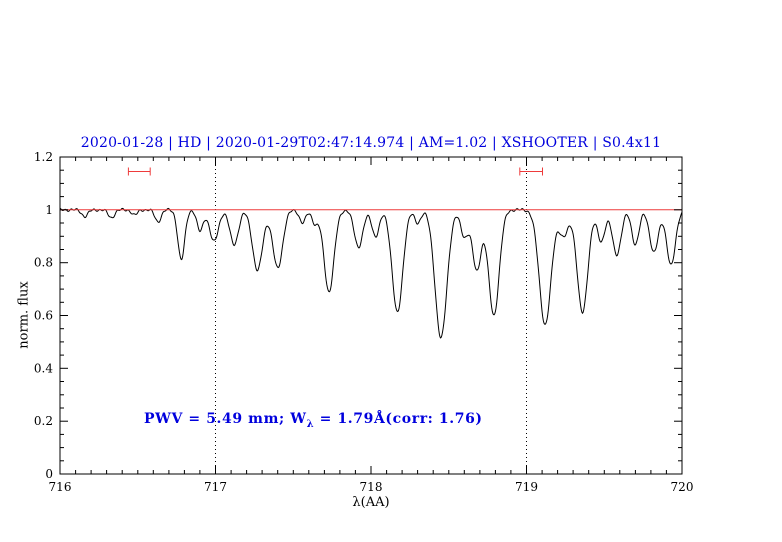  I want to click on x-tick-label: 720, so click(682, 487).